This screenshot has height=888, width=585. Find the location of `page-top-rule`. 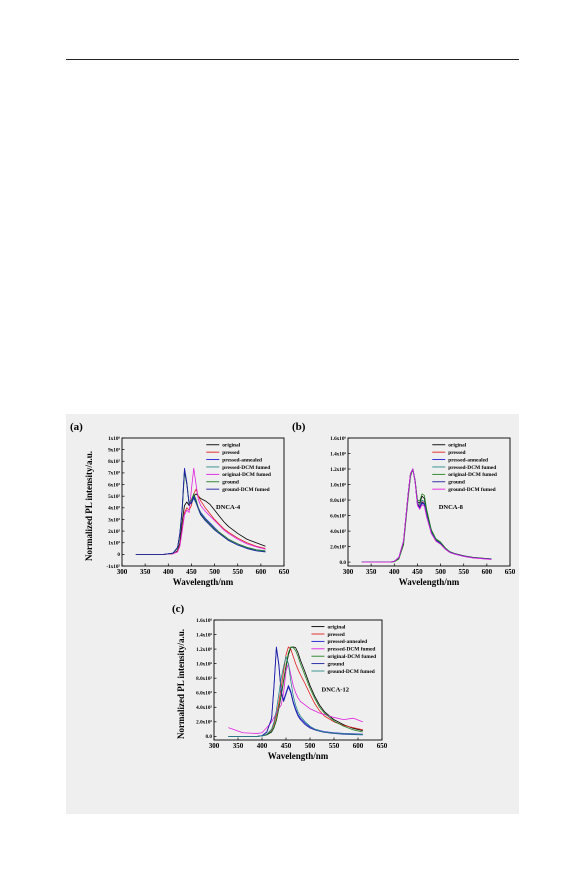

page-top-rule is located at coordinates (292, 59).